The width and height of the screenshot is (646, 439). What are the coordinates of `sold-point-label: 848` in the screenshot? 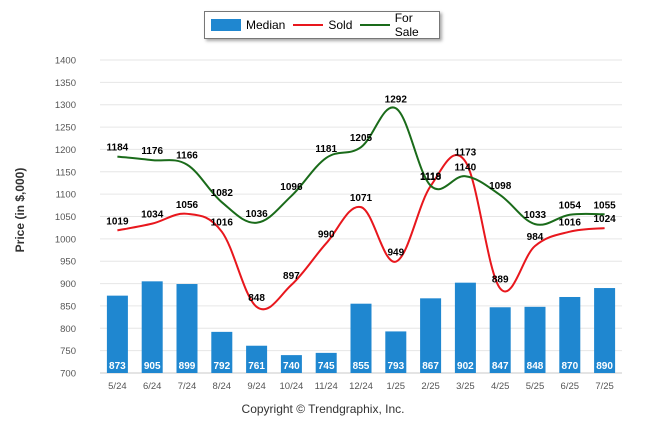 It's located at (256, 298).